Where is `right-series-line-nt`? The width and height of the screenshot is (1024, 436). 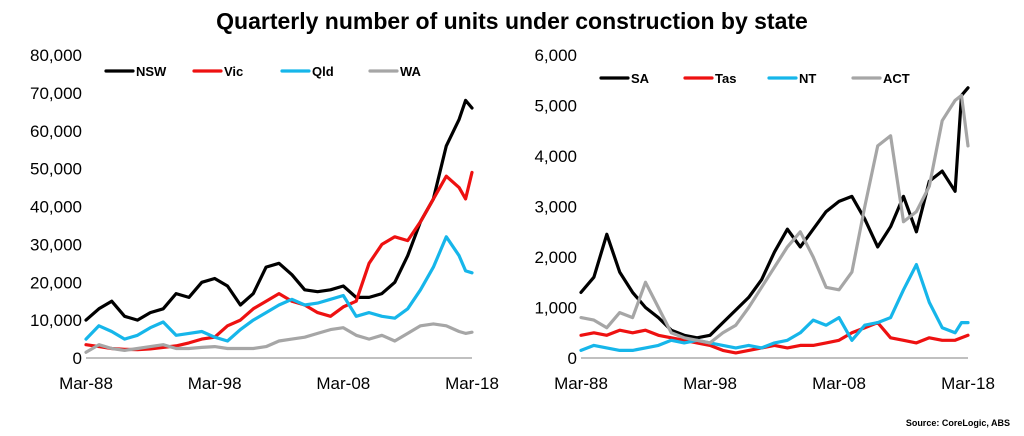 right-series-line-nt is located at coordinates (774, 307).